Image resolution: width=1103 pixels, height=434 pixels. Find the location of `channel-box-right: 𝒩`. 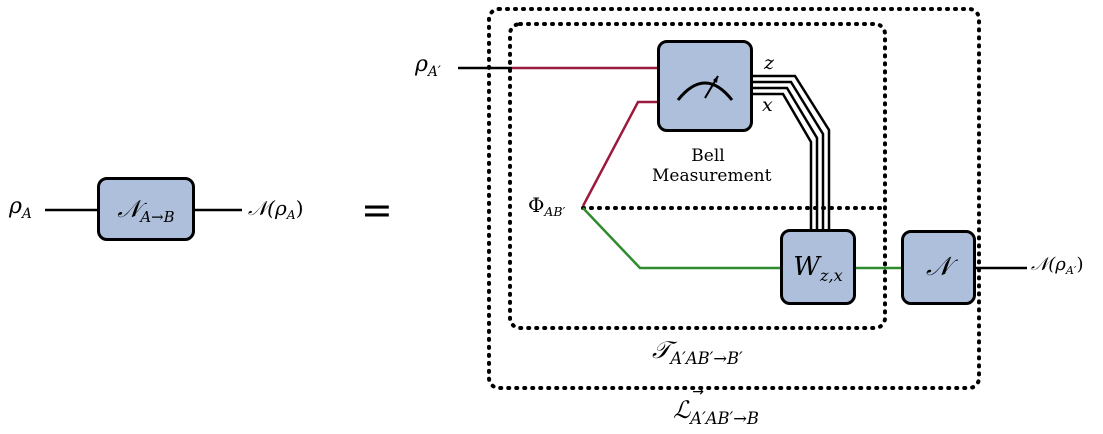

channel-box-right: 𝒩 is located at coordinates (938, 267).